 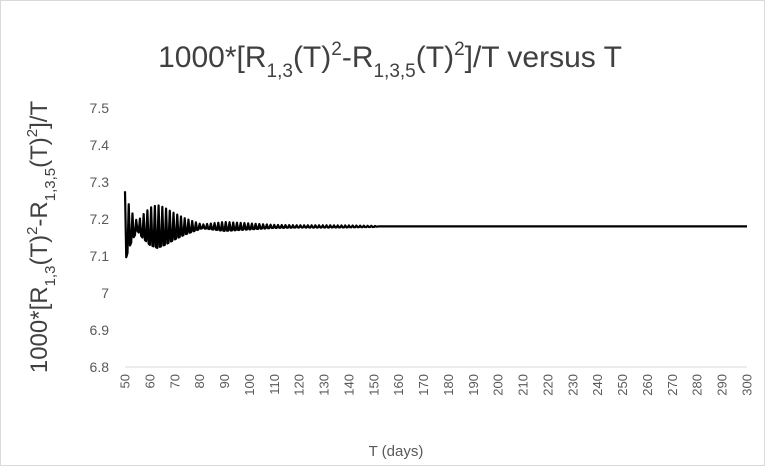 What do you see at coordinates (396, 451) in the screenshot?
I see `x-axis-label: T (days)` at bounding box center [396, 451].